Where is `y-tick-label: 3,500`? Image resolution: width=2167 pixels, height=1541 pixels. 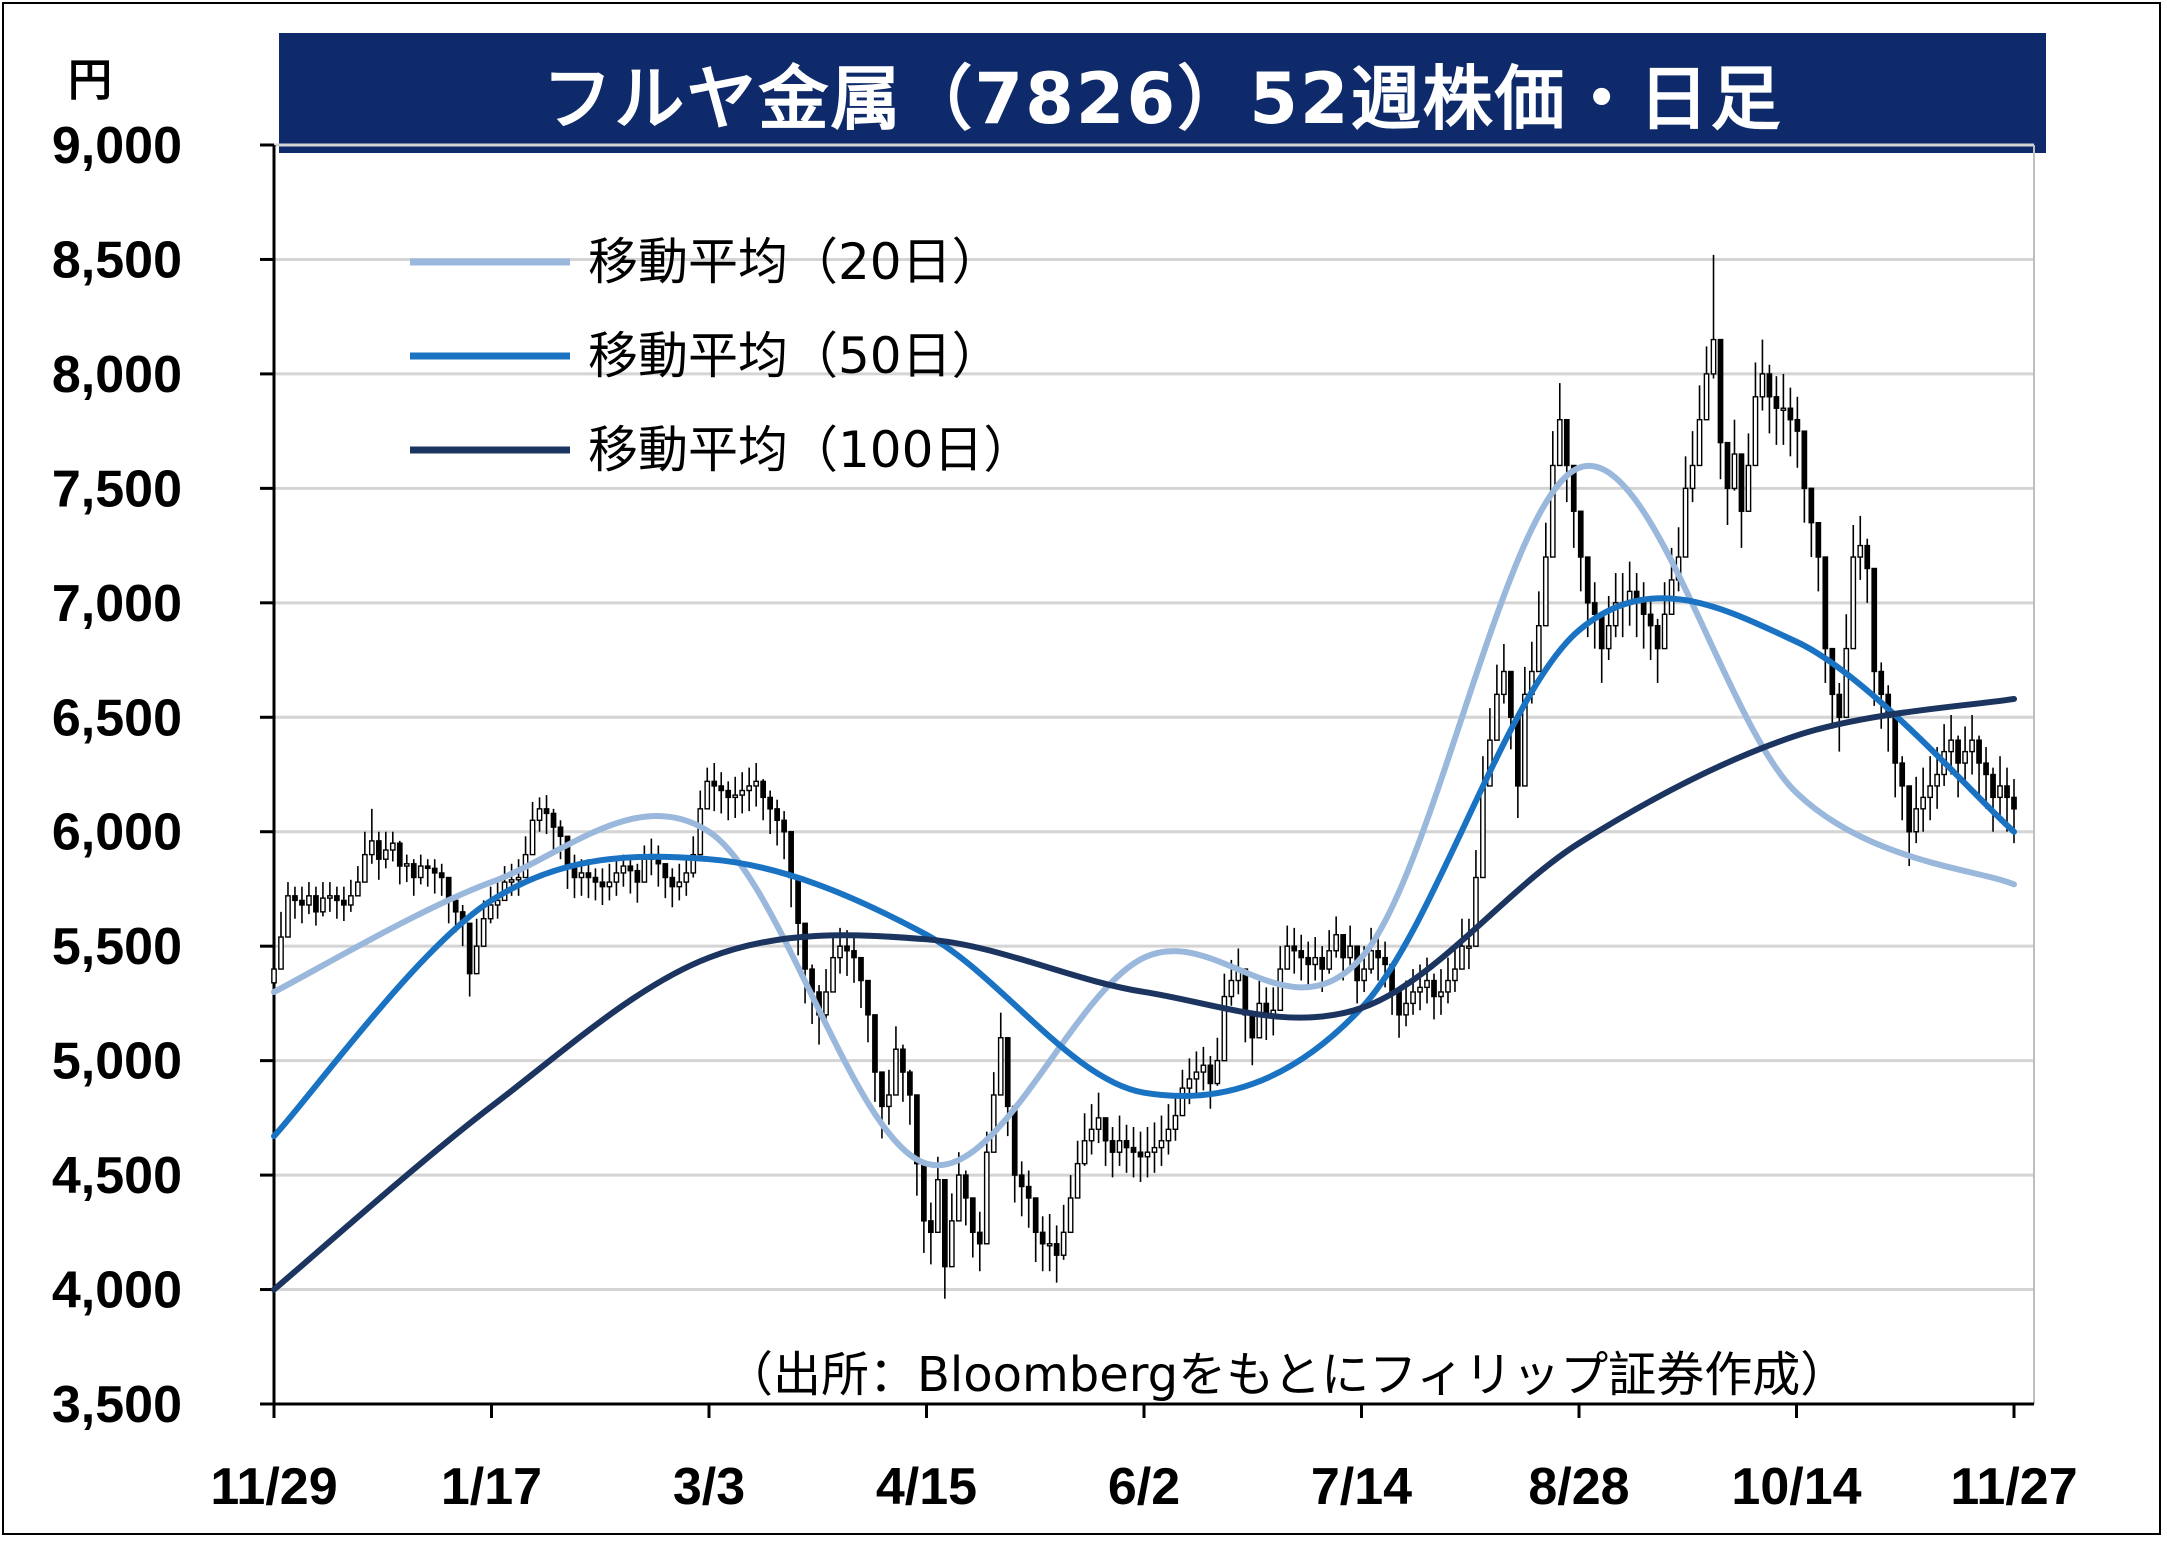
y-tick-label: 3,500 is located at coordinates (117, 1405).